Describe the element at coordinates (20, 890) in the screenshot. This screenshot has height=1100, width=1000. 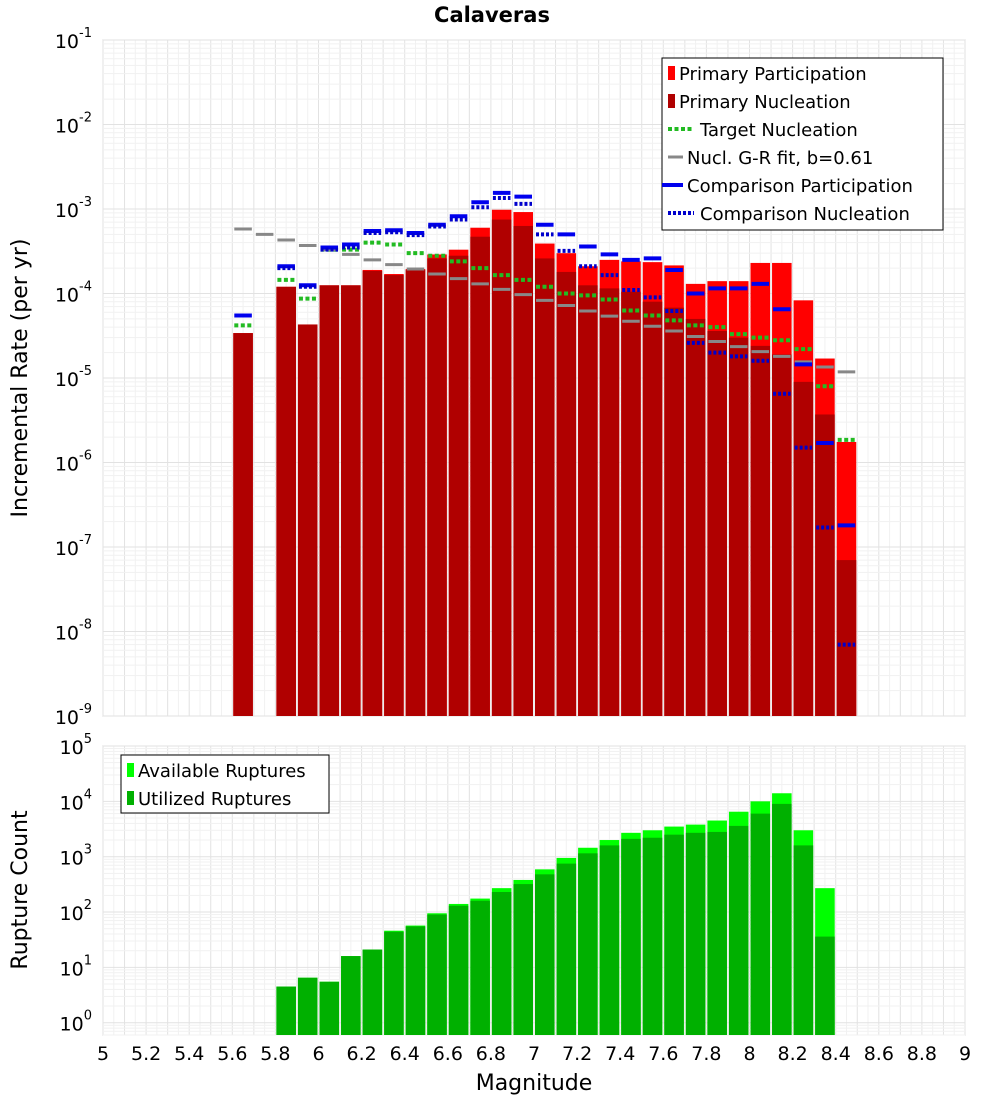
I see `bottom-y-axis-label: Rupture Count` at that location.